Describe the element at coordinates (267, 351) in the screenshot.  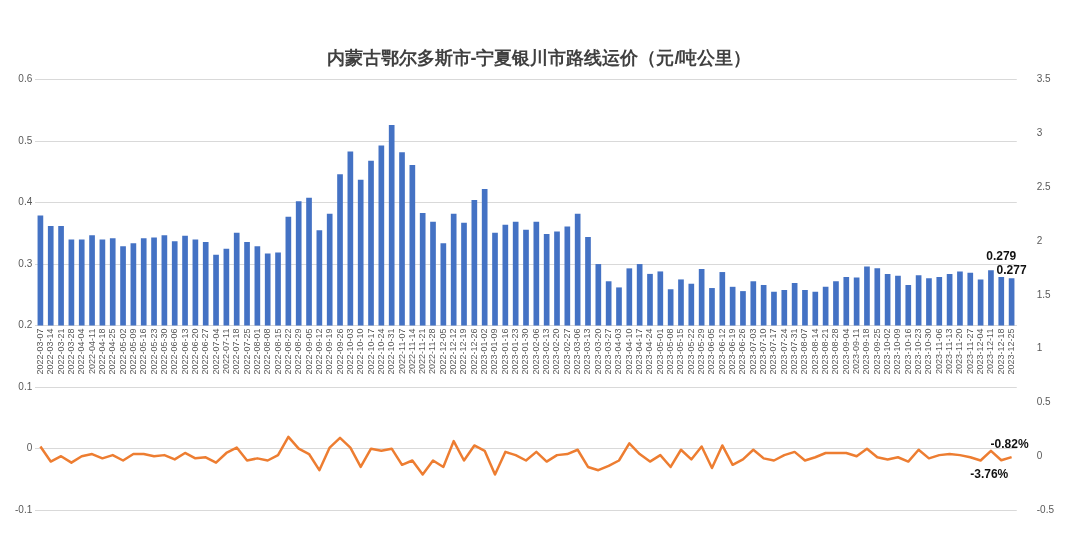
I see `x-tick-label: 2022-08-08` at that location.